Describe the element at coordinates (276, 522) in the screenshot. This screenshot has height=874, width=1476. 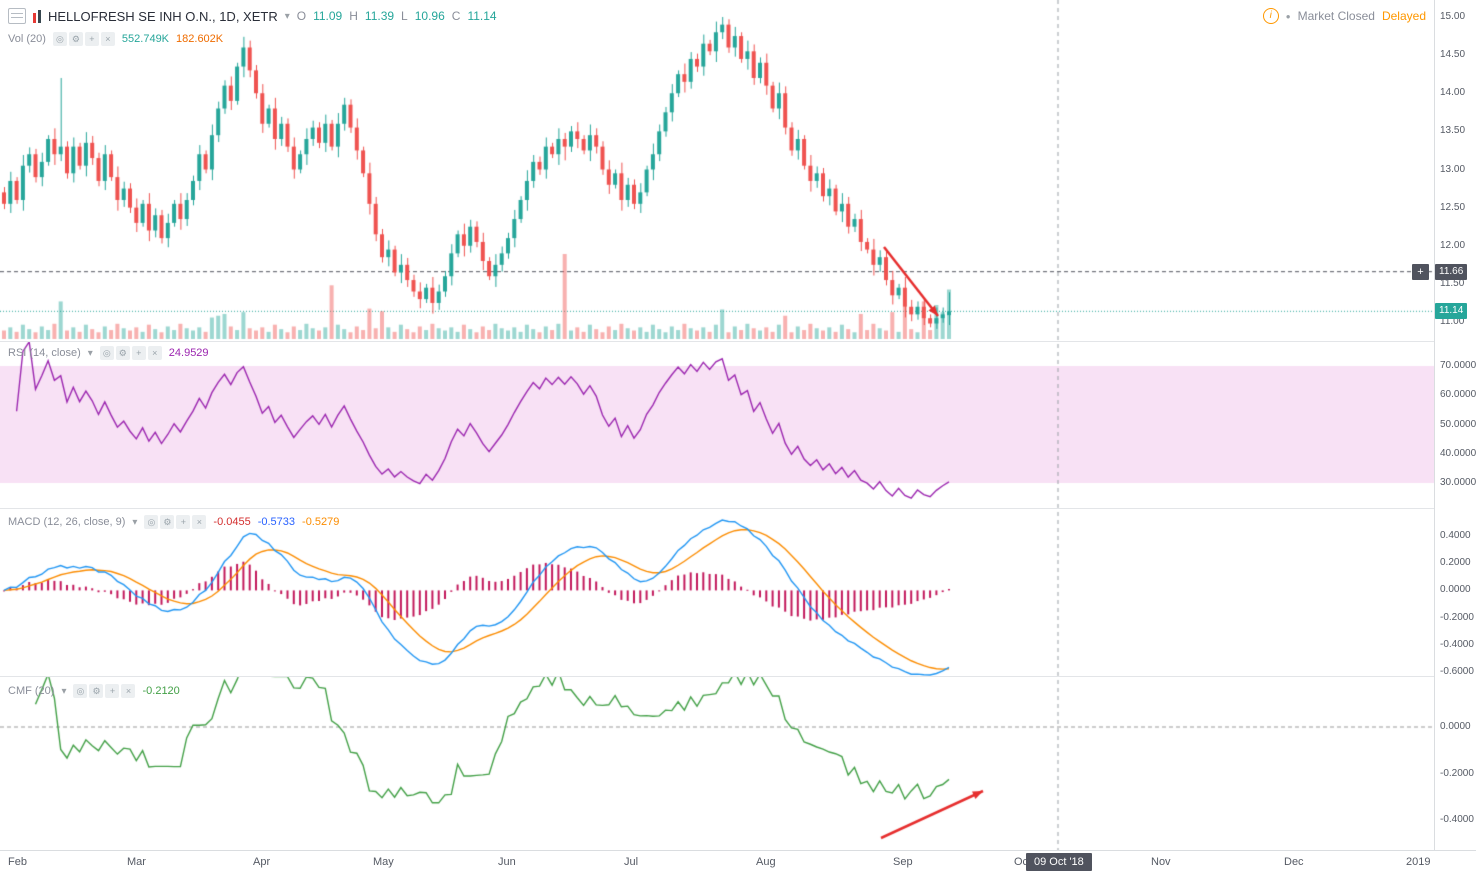
I see `macd-line-value: -0.5733` at that location.